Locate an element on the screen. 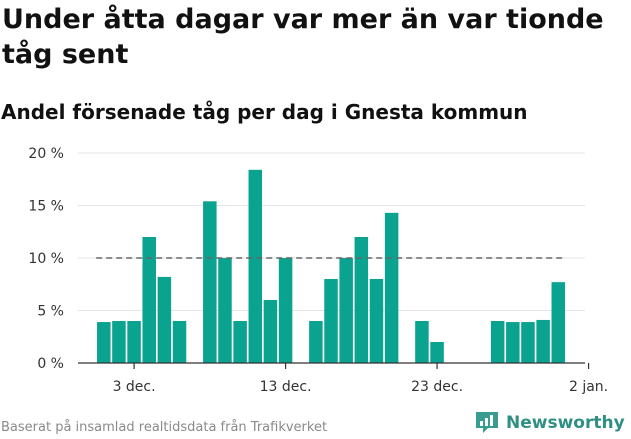 The width and height of the screenshot is (631, 439). x-tick-labels: 3 dec. 13 dec. 23 dec. 2 jan. is located at coordinates (361, 387).